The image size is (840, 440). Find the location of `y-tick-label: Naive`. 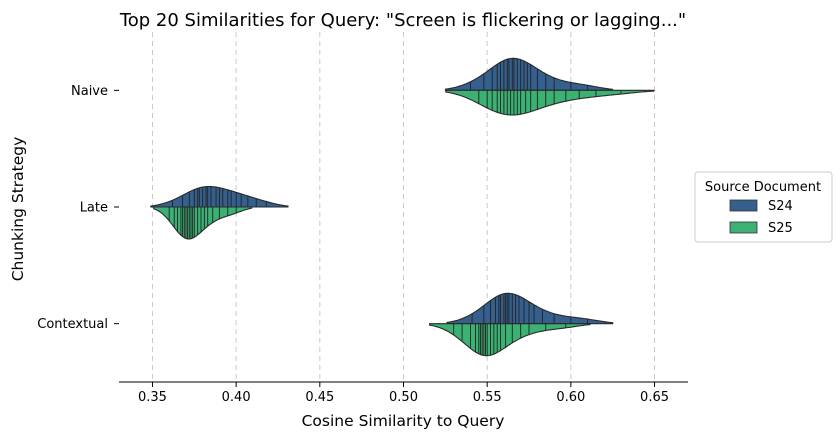

y-tick-label: Naive is located at coordinates (89, 91).